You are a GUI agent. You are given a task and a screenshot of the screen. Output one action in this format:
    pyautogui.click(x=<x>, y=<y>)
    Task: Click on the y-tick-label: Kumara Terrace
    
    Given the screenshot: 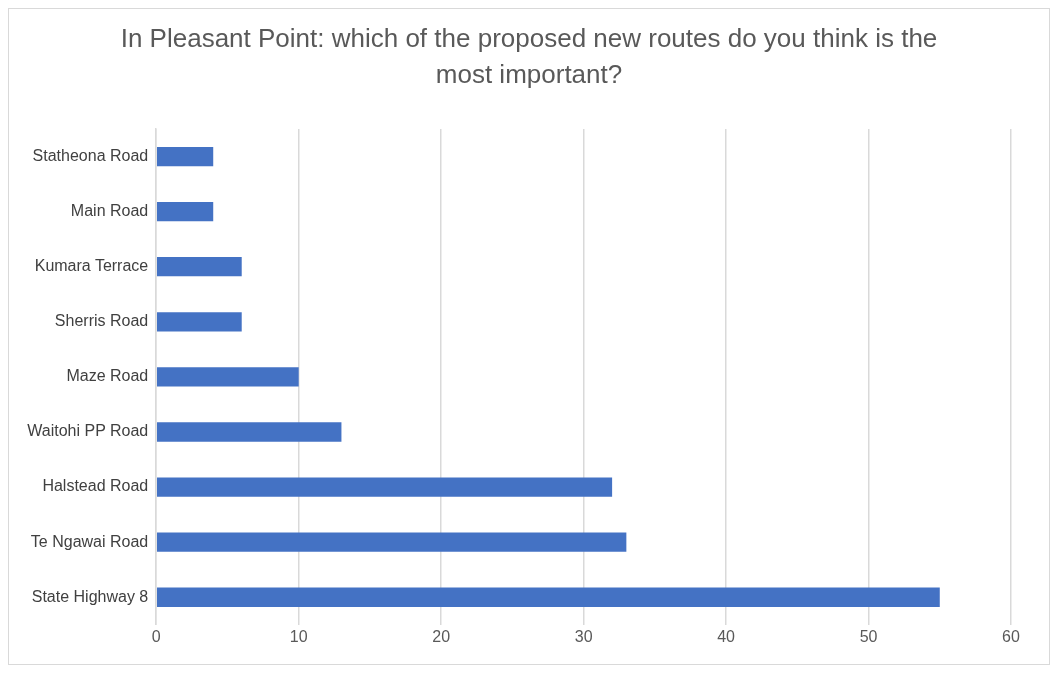 What is the action you would take?
    pyautogui.click(x=91, y=266)
    